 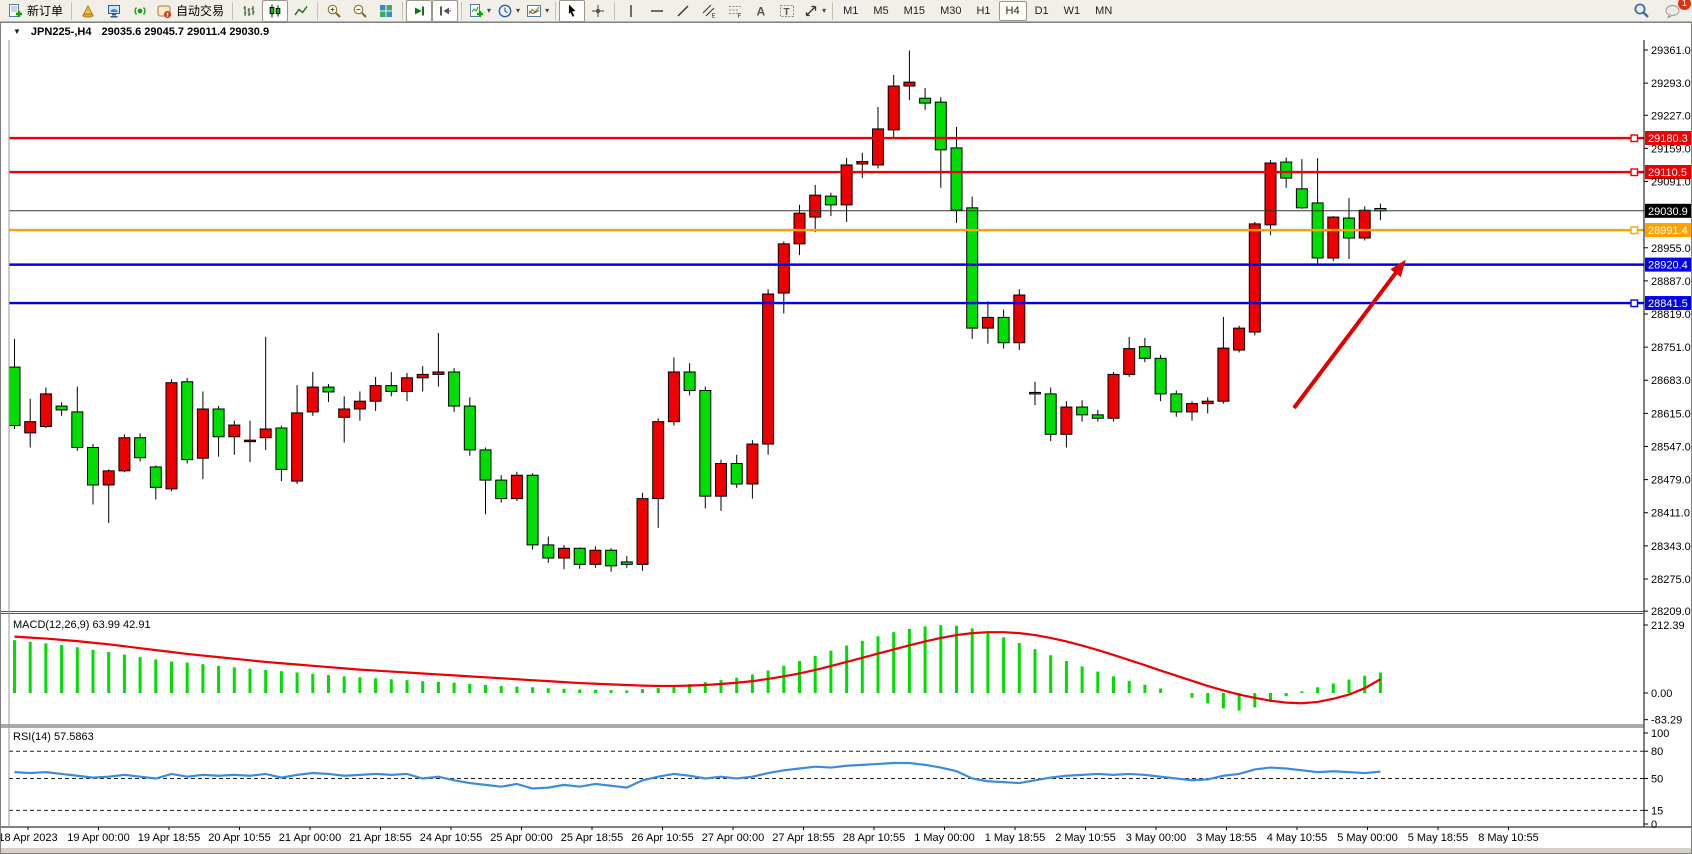 I want to click on trend-arrow-annotation, so click(x=1349, y=334).